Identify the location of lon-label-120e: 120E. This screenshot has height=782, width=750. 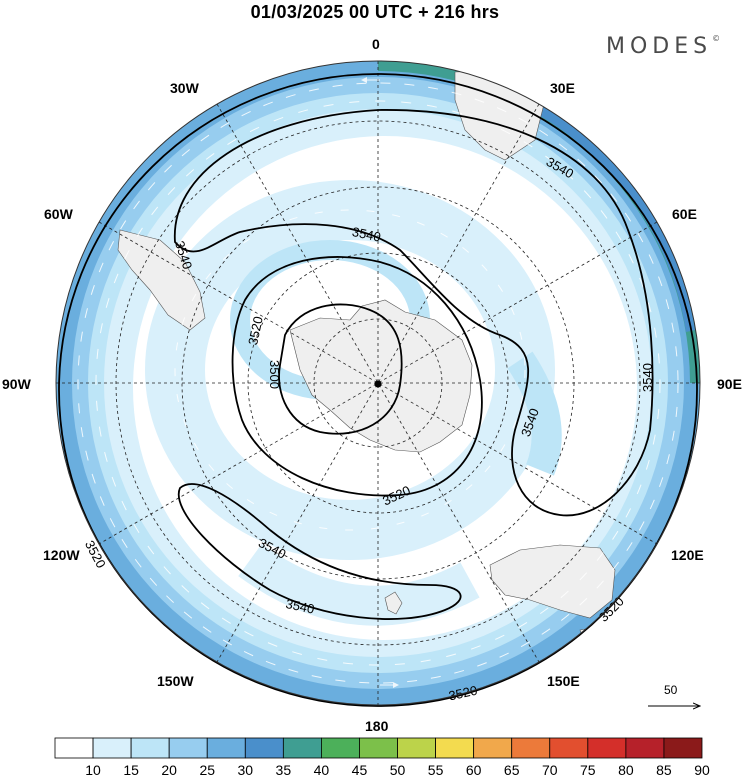
(687, 555).